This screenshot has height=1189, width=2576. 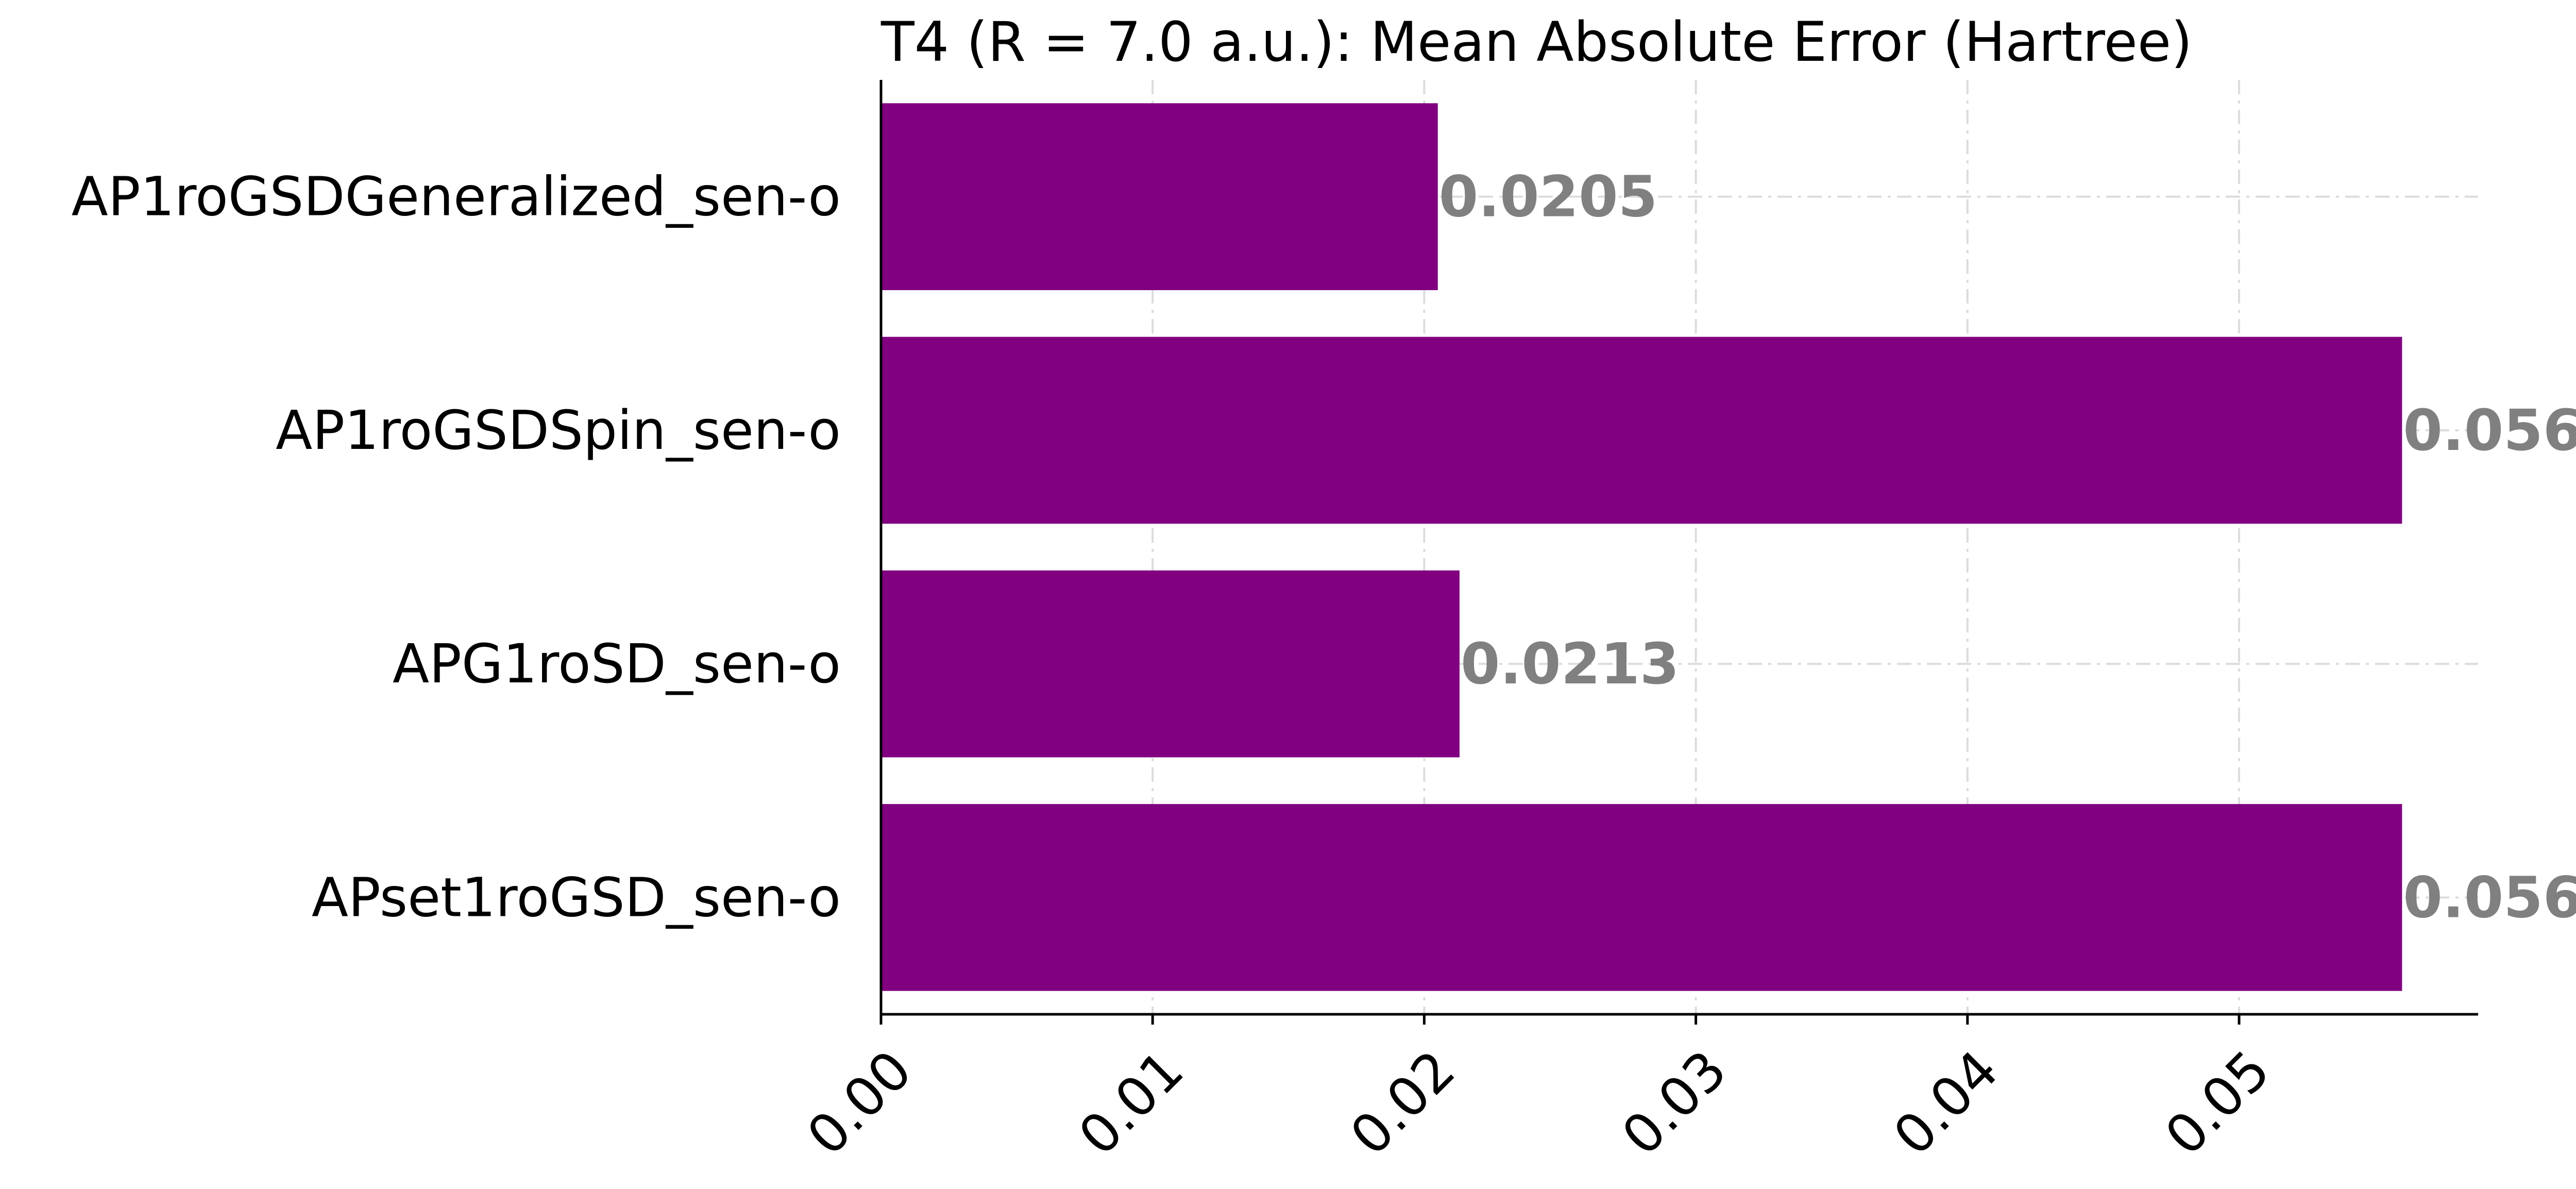 I want to click on tick-layer: 0.00 0.01 0.02 0.03 0.04 0.05, so click(x=1538, y=1090).